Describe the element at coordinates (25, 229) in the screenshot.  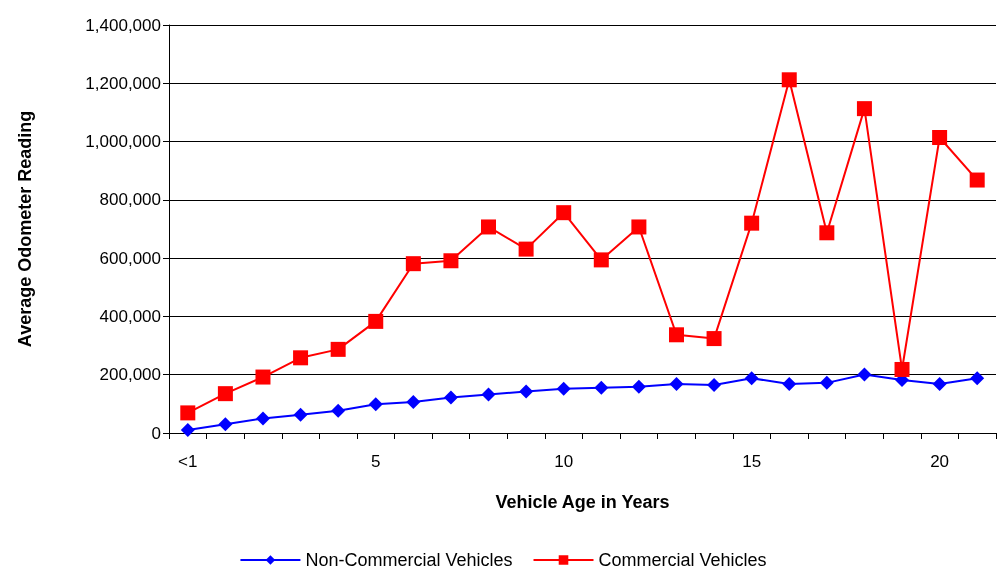
I see `y-axis-title: Average Odometer Reading` at that location.